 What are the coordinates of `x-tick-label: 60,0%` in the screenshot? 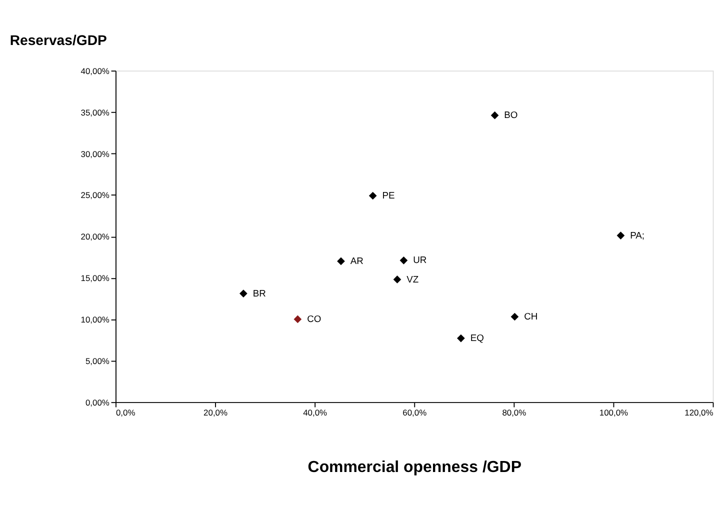 It's located at (415, 413).